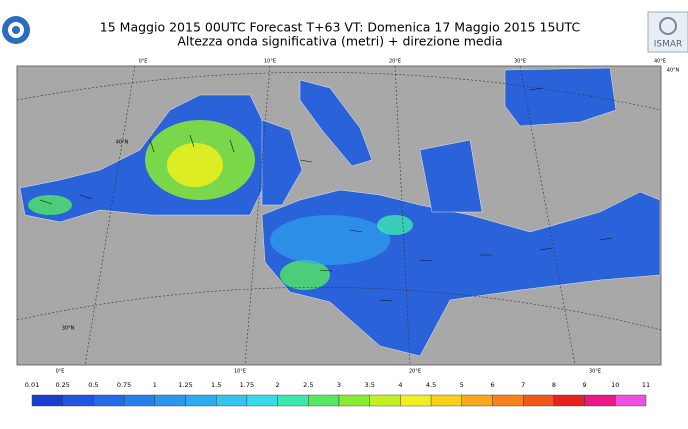 The height and width of the screenshot is (429, 688). Describe the element at coordinates (462, 385) in the screenshot. I see `colorbar-label: 5` at that location.